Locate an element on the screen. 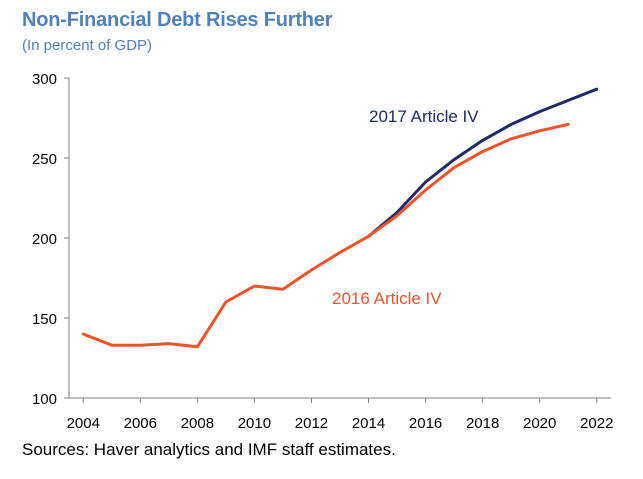  x-tick-label: 2020 is located at coordinates (539, 423).